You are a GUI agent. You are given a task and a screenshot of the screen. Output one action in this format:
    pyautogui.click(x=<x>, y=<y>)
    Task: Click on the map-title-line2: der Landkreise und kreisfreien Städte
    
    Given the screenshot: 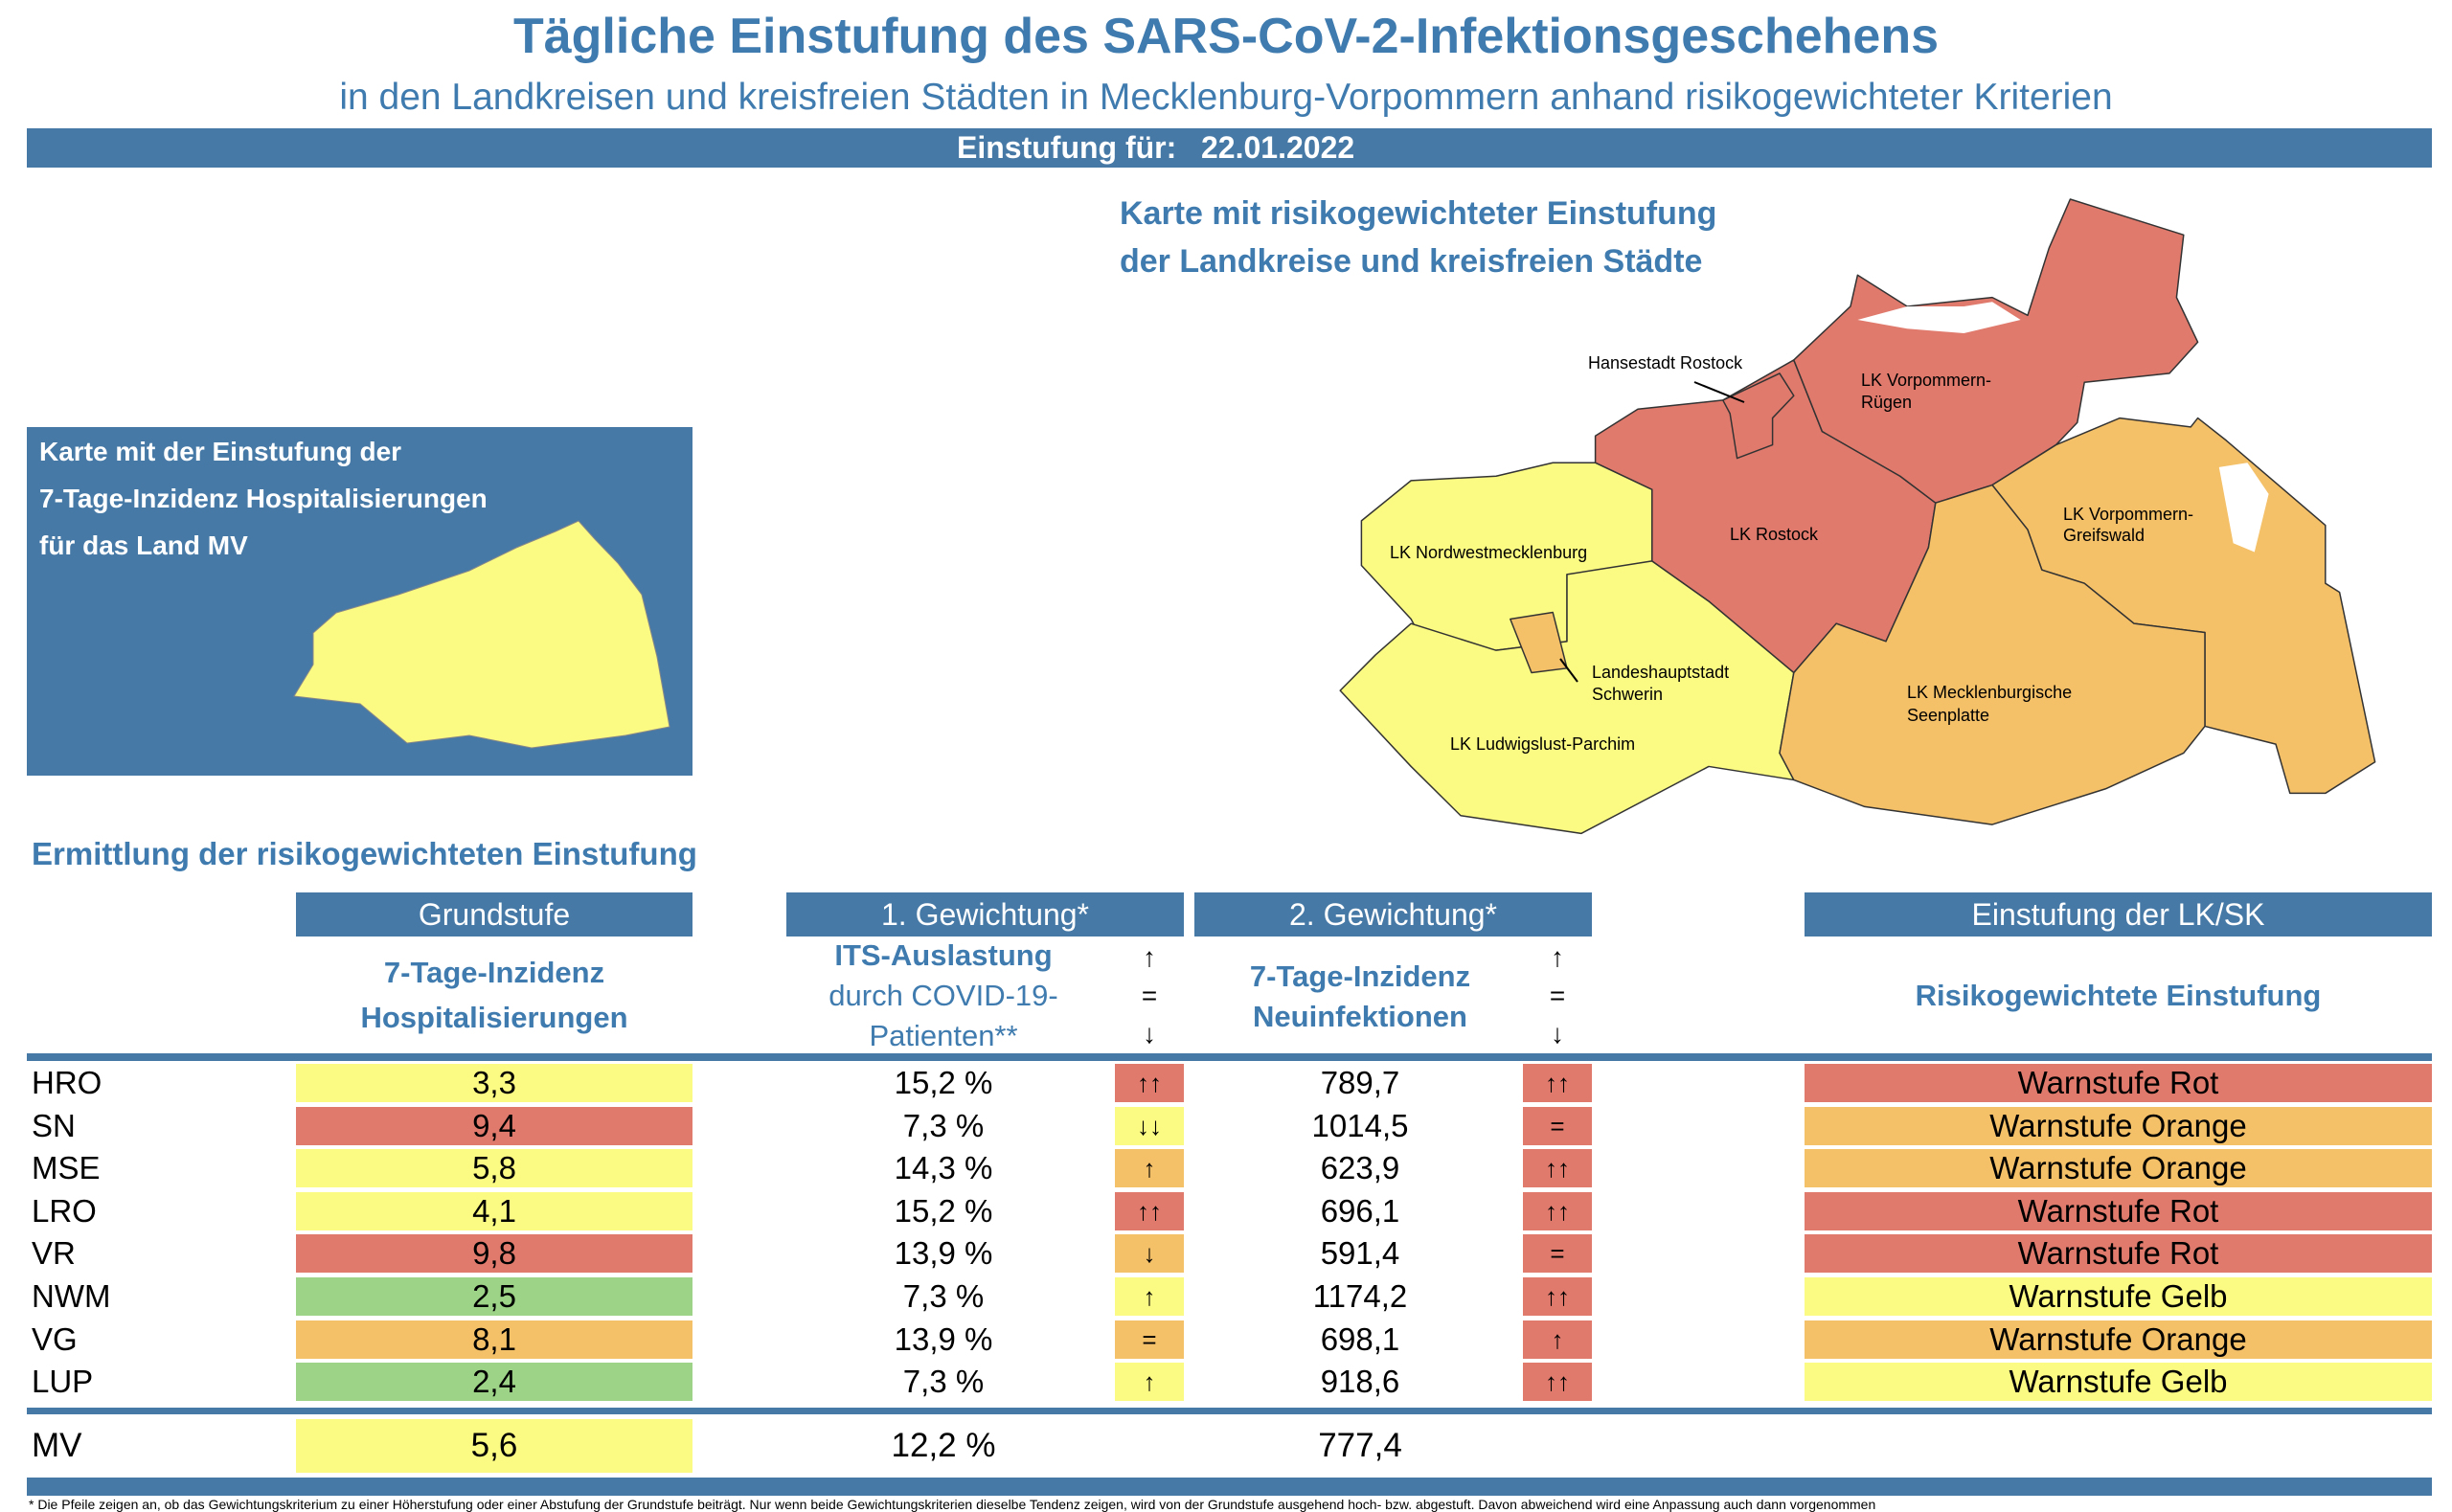 What is the action you would take?
    pyautogui.click(x=1411, y=261)
    